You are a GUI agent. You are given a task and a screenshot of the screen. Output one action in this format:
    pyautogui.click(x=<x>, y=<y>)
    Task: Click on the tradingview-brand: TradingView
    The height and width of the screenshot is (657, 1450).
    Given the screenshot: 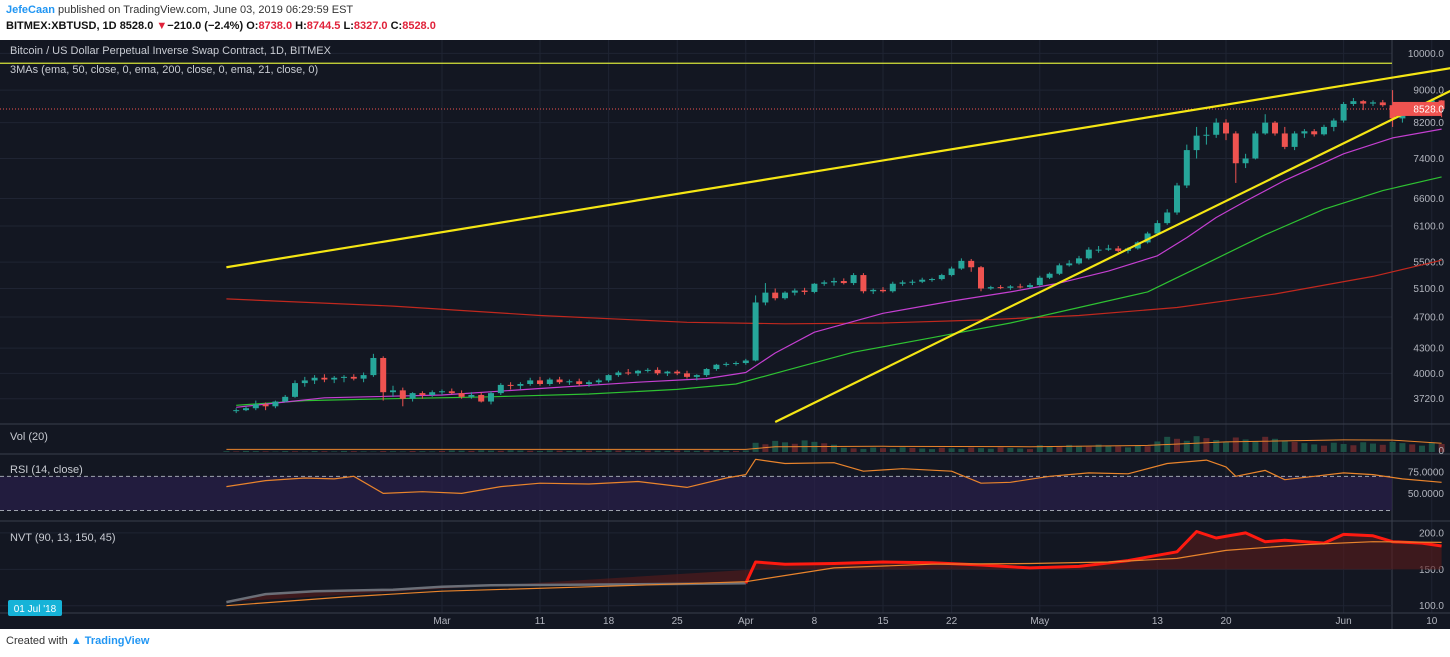 What is the action you would take?
    pyautogui.click(x=117, y=641)
    